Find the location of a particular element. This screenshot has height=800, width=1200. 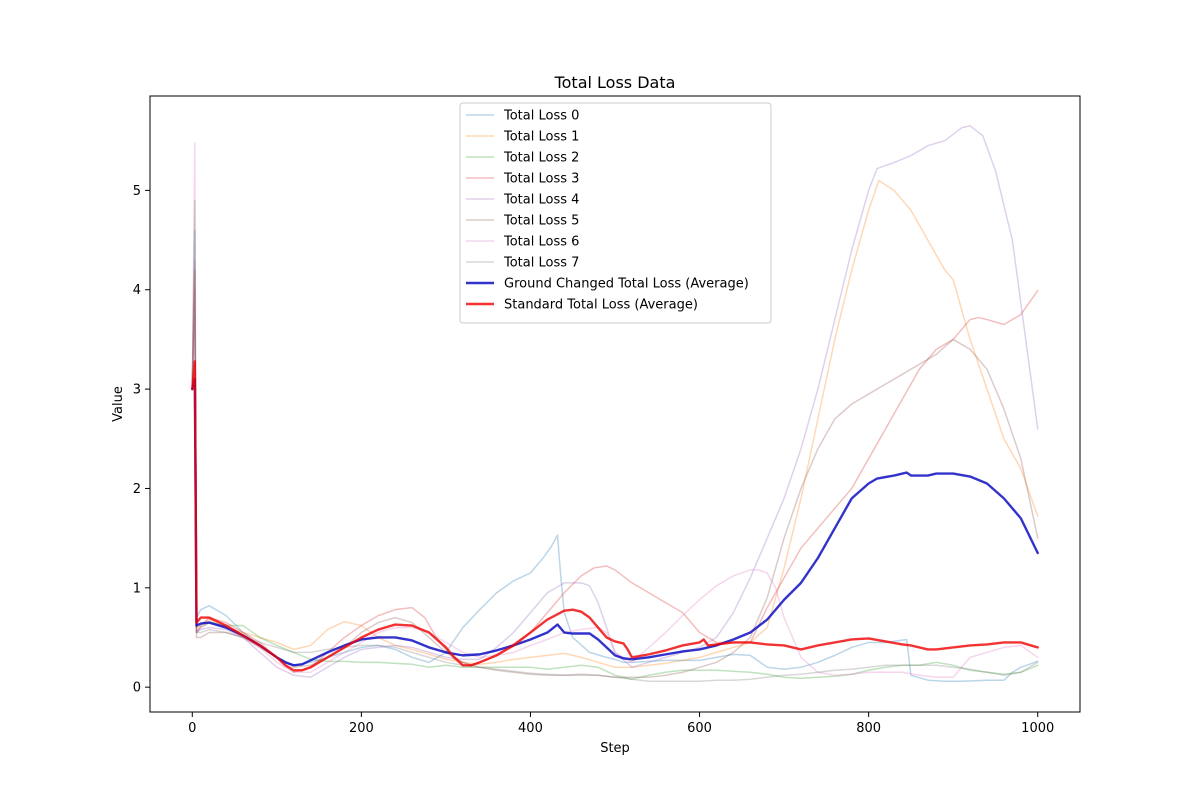

y-tick-label-0: 0 is located at coordinates (137, 688).